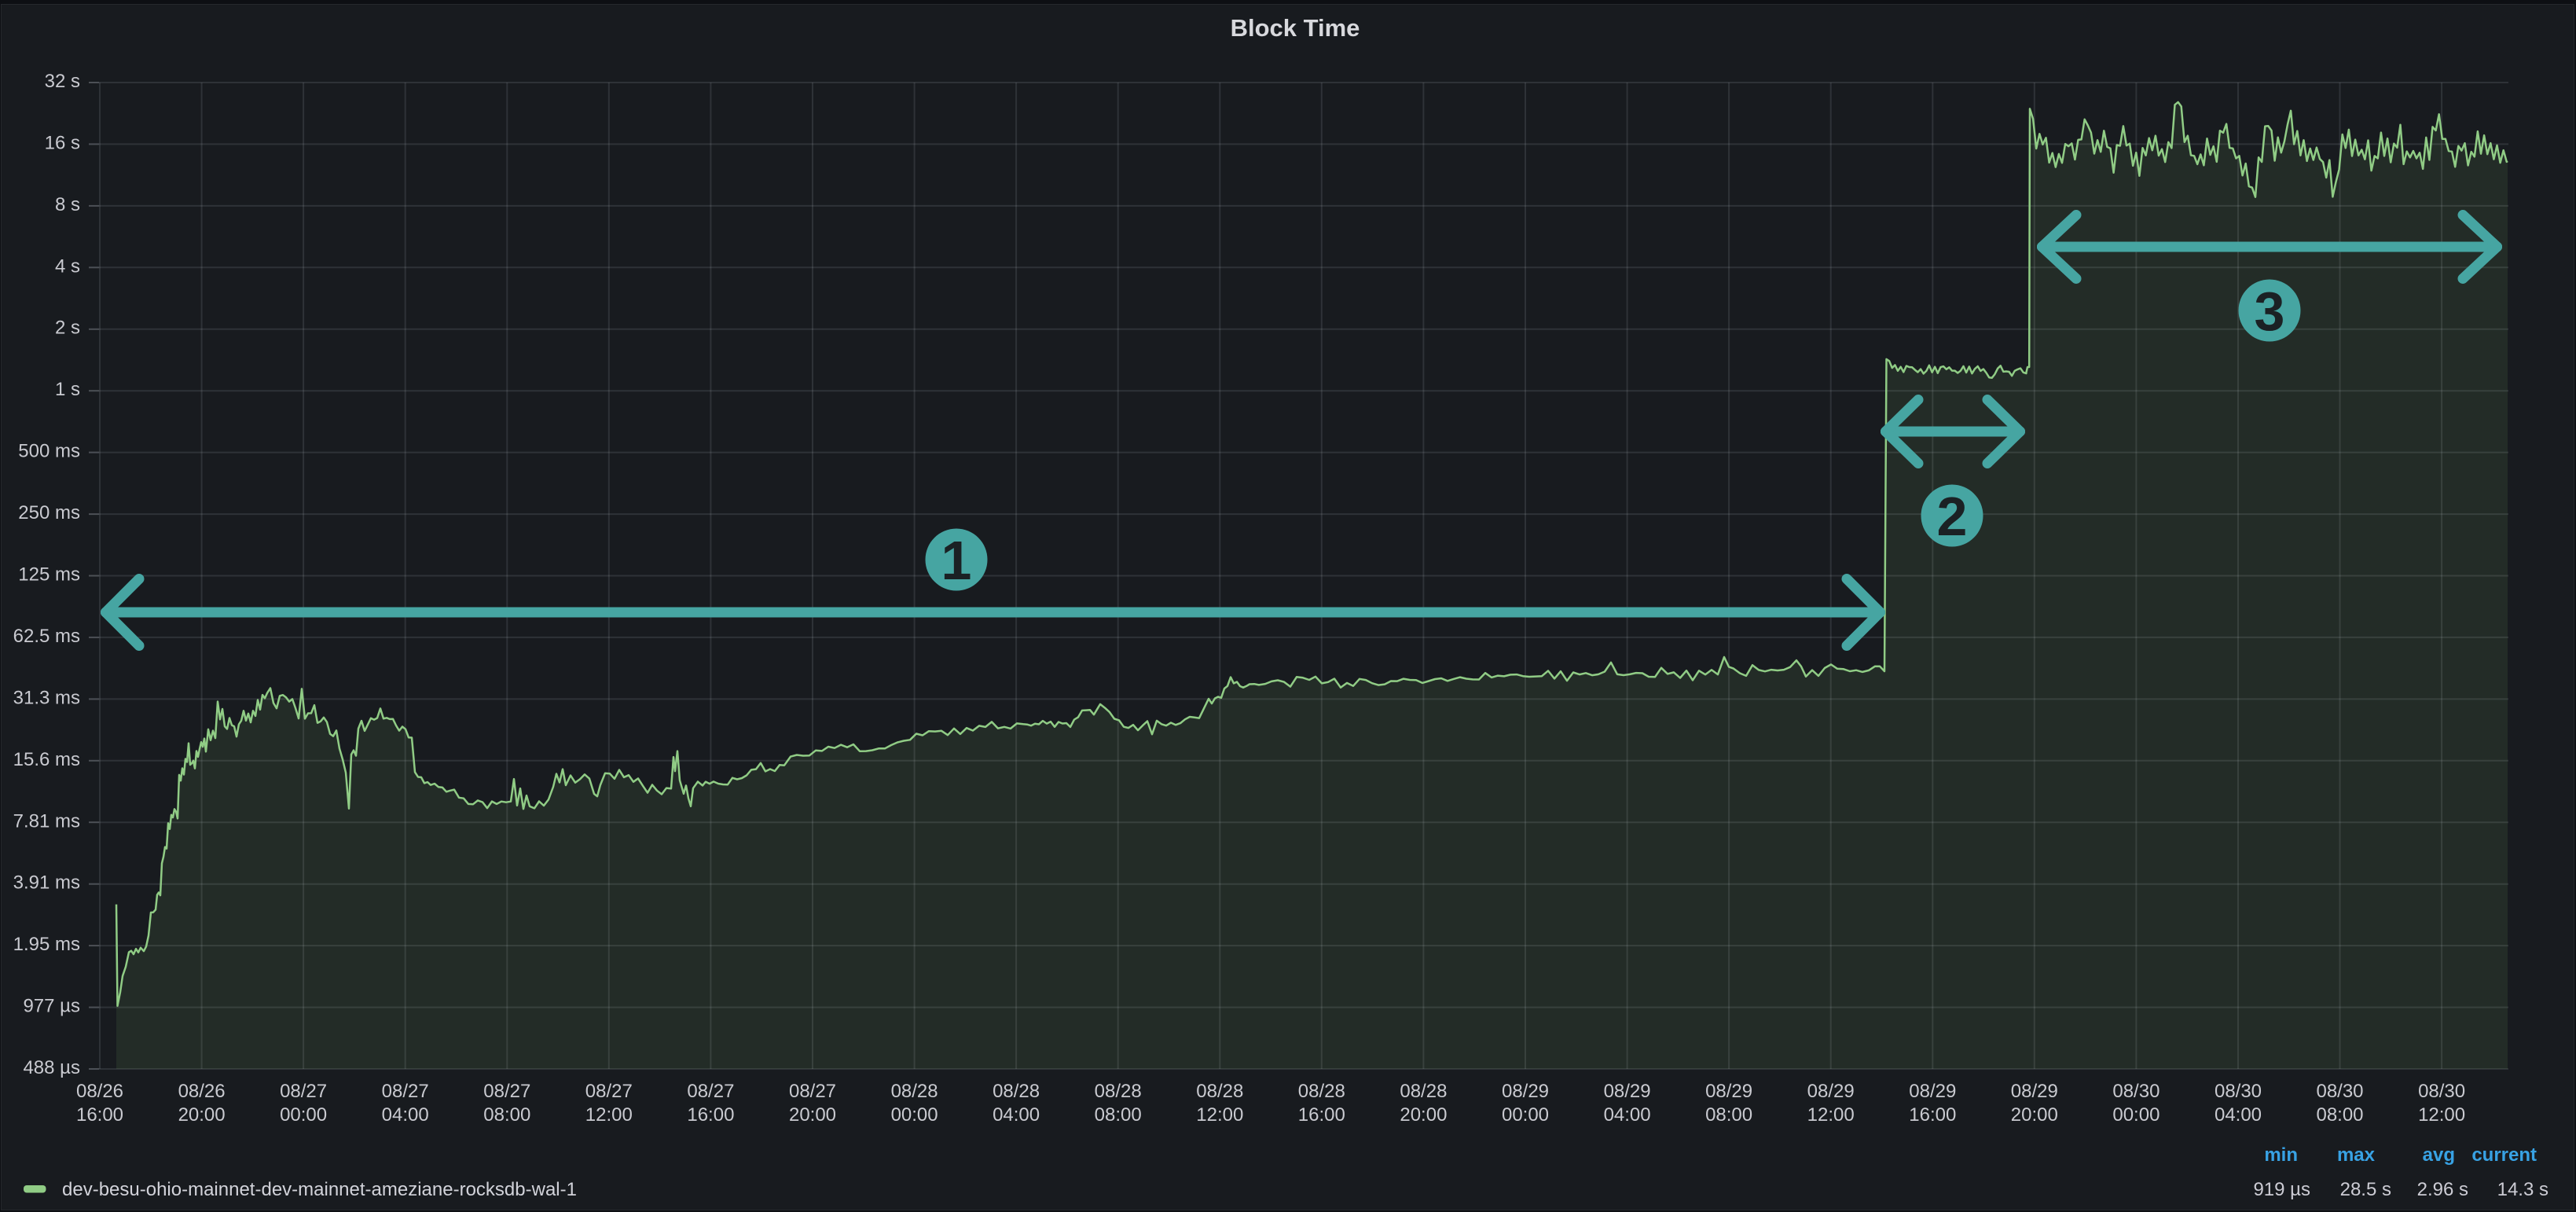  I want to click on svg-text: 4 s, so click(67, 266).